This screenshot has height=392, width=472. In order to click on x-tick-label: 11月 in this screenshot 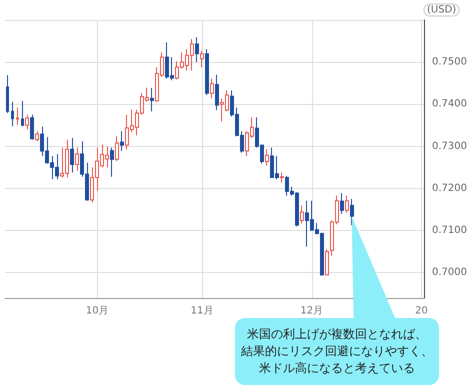, I will do `click(202, 311)`.